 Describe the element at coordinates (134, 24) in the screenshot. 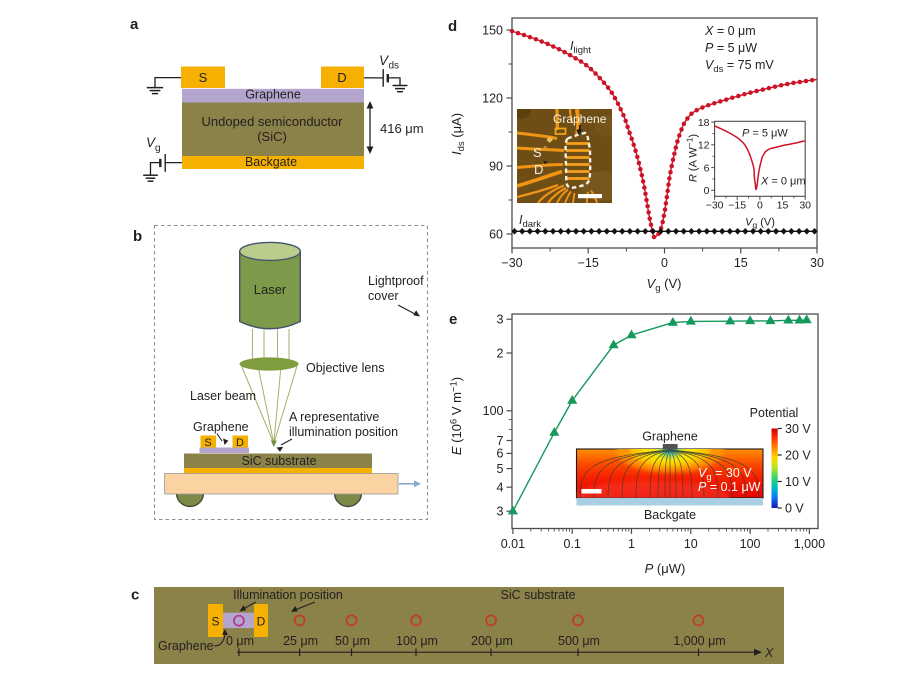

I see `svg-text: a` at that location.